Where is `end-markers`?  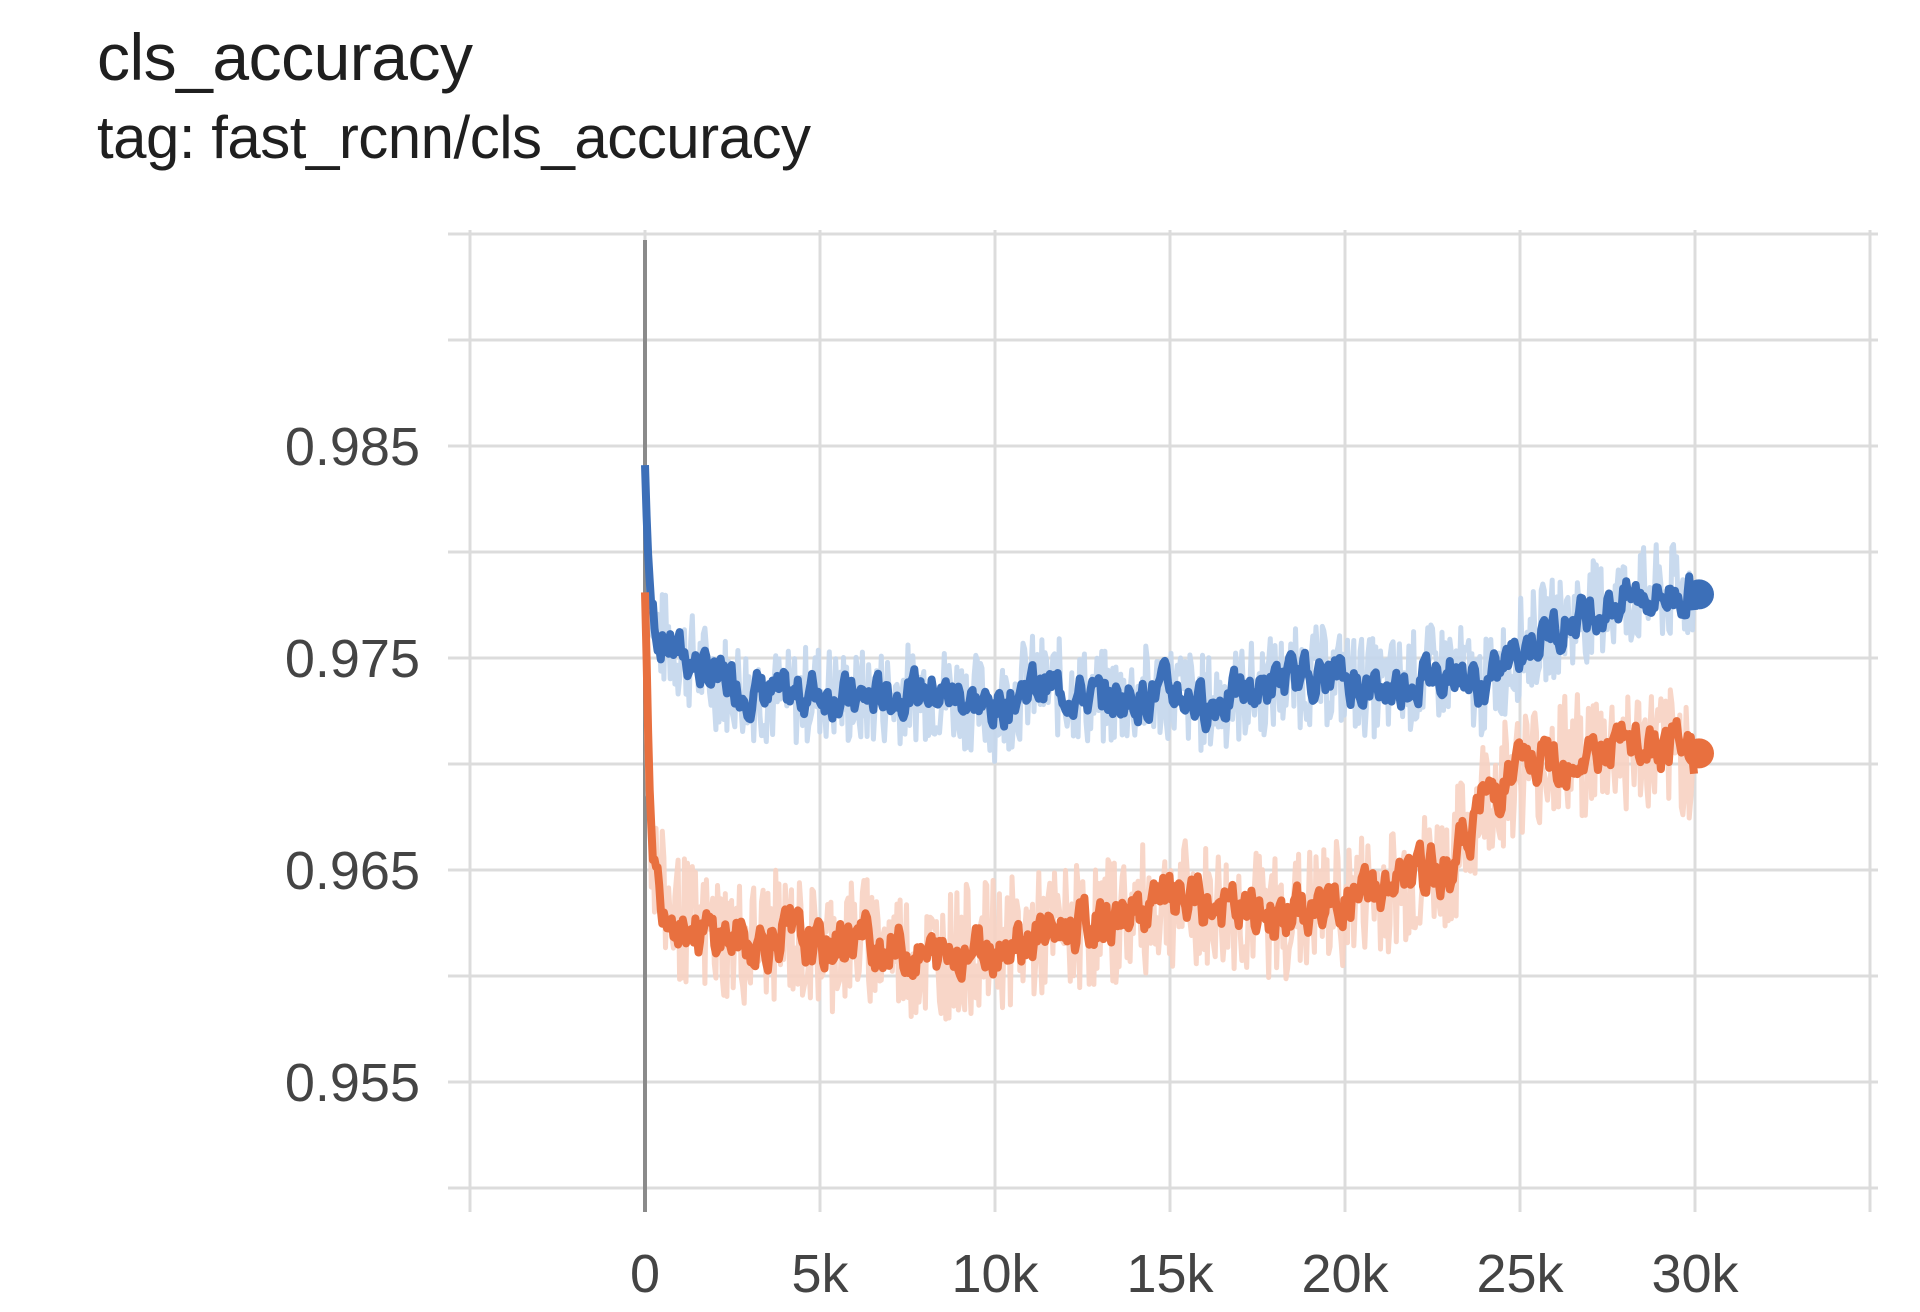
end-markers is located at coordinates (1699, 674).